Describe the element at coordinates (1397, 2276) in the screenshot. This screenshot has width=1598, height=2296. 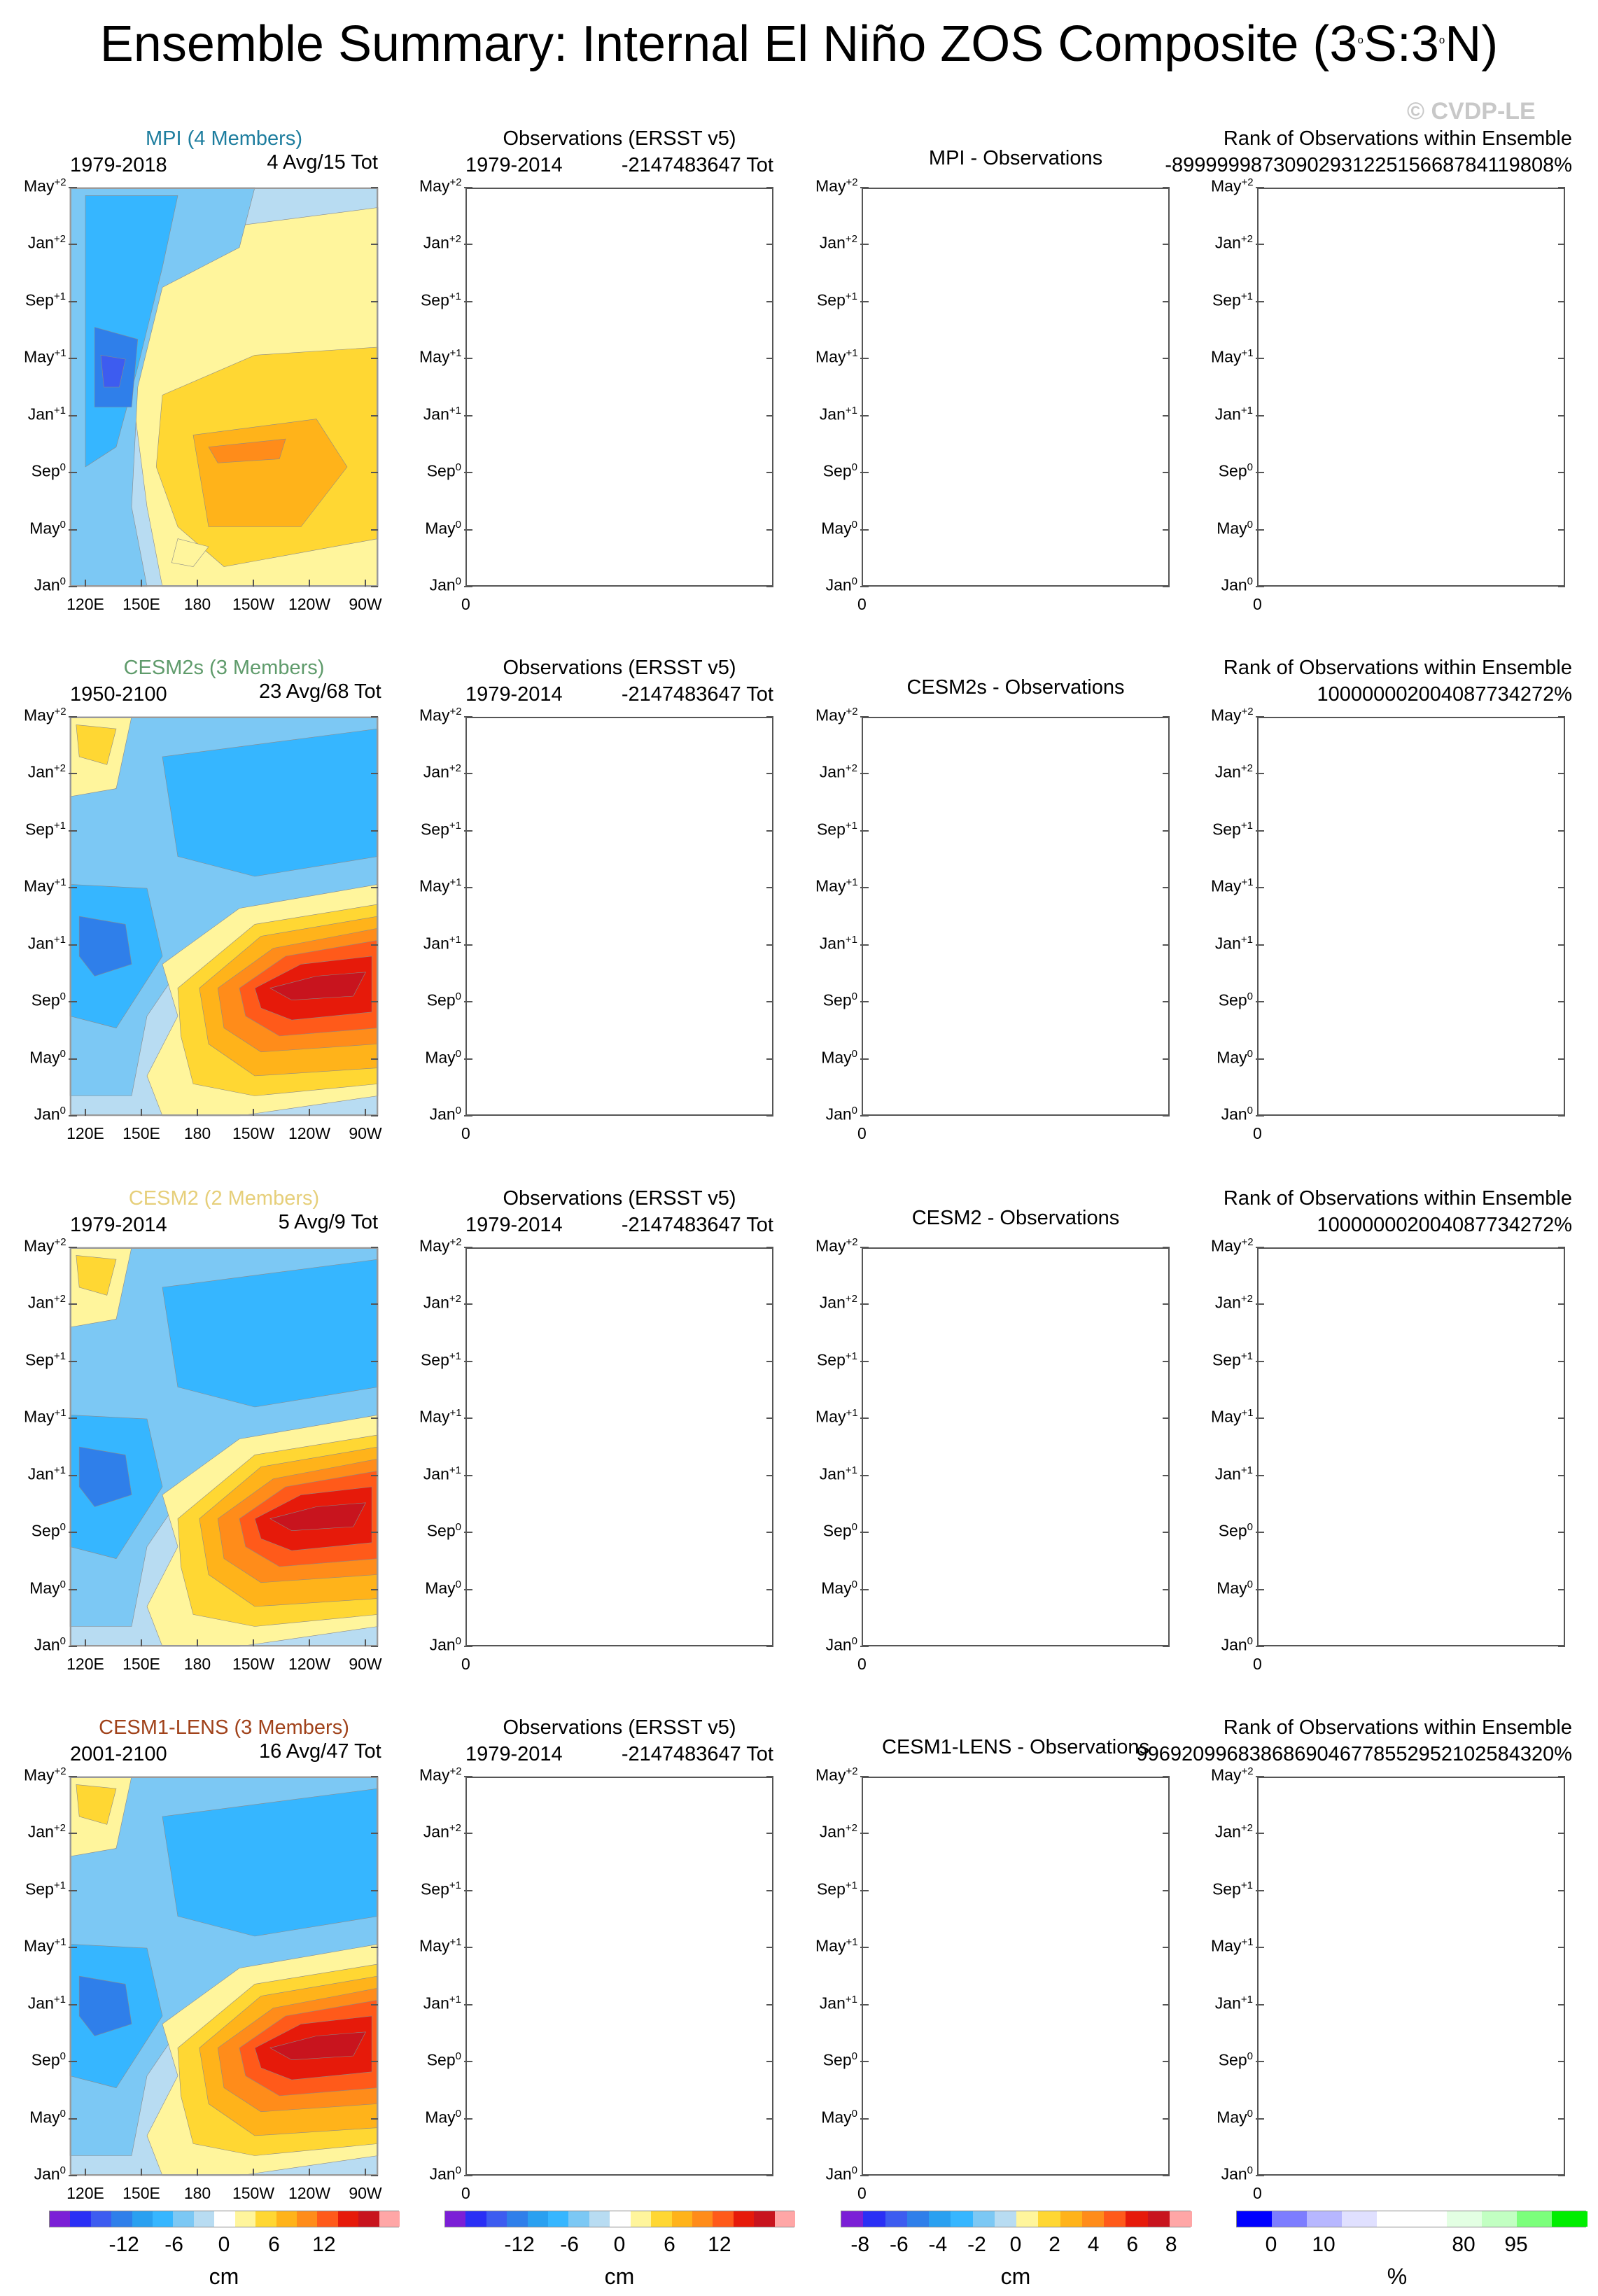
I see `colorbar-unit: %` at that location.